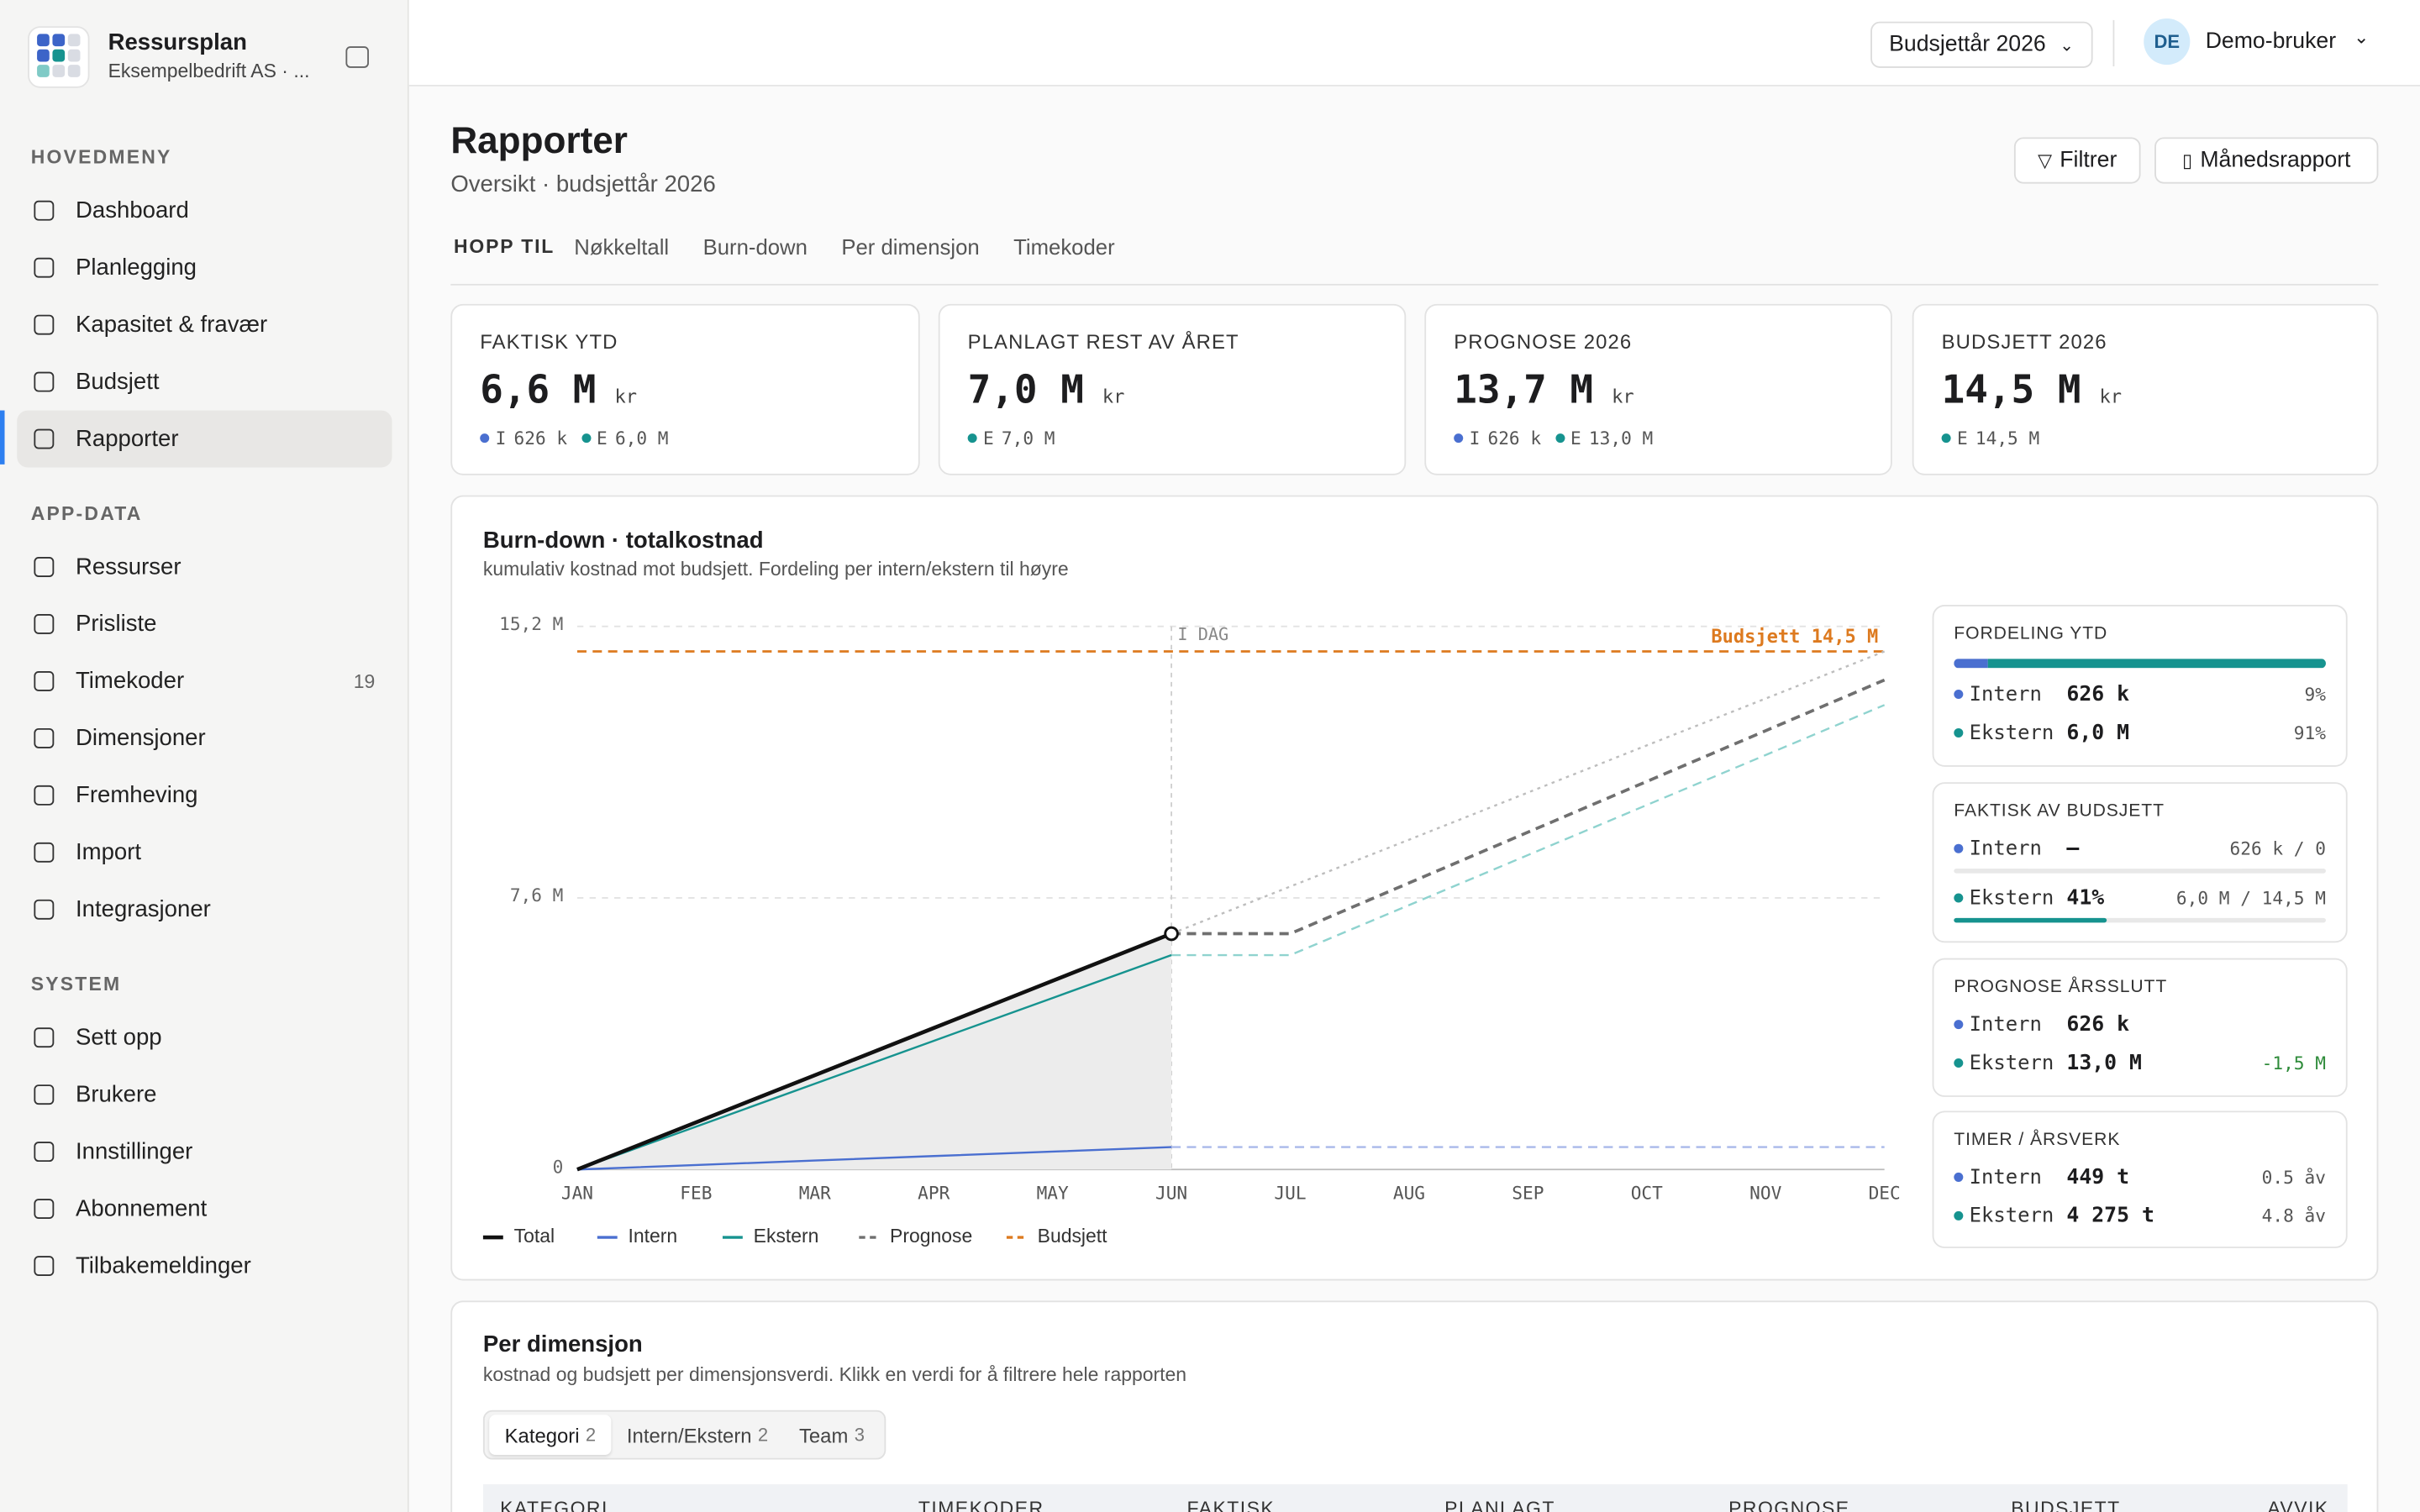 This screenshot has width=2420, height=1512. Describe the element at coordinates (204, 1151) in the screenshot. I see `nav-item: Innstillinger` at that location.